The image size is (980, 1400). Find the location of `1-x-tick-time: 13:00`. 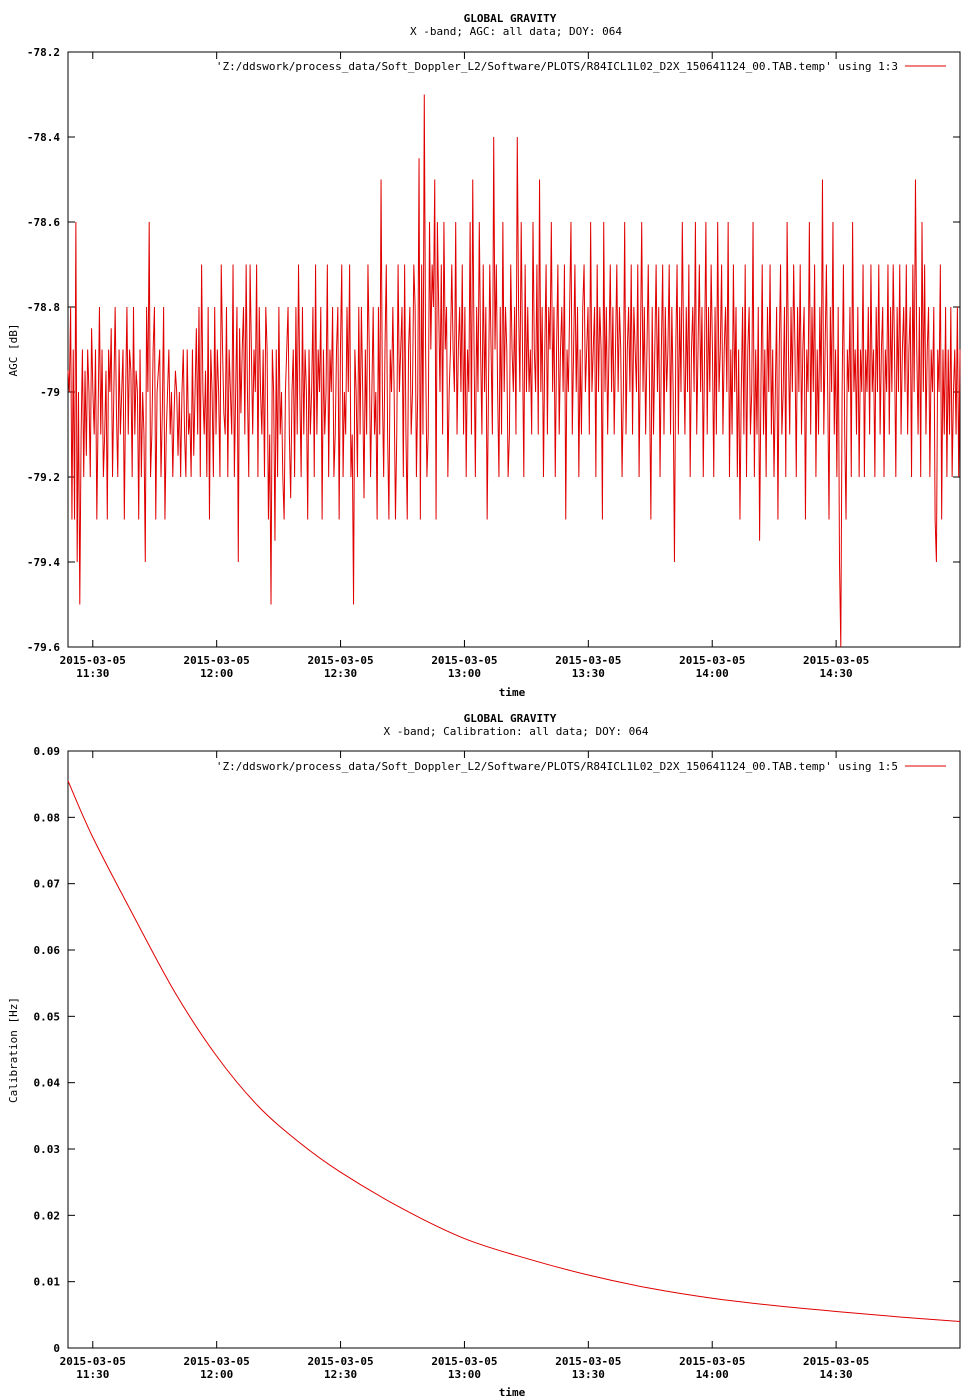

1-x-tick-time: 13:00 is located at coordinates (464, 1374).